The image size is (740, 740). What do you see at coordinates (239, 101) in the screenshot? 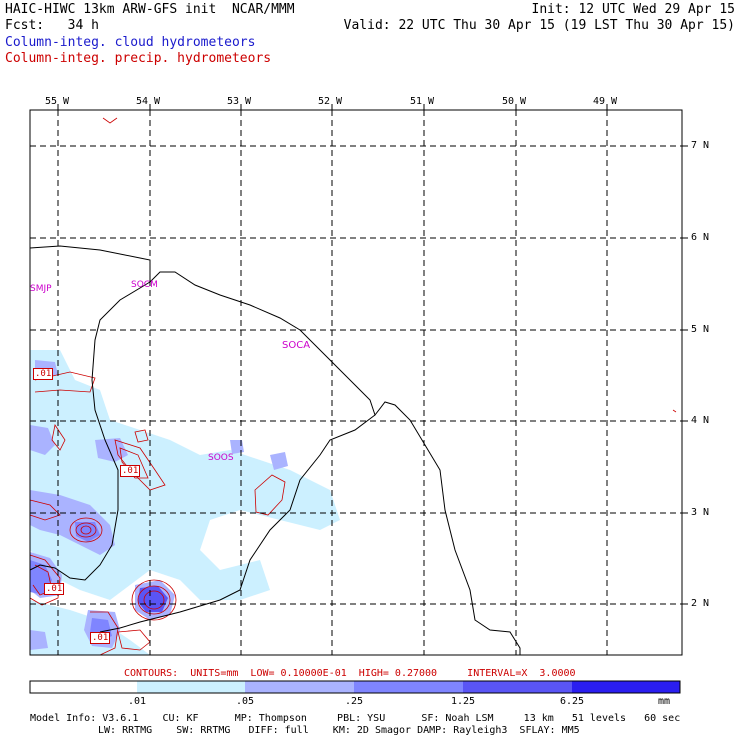
I see `lon-label: 53 W` at bounding box center [239, 101].